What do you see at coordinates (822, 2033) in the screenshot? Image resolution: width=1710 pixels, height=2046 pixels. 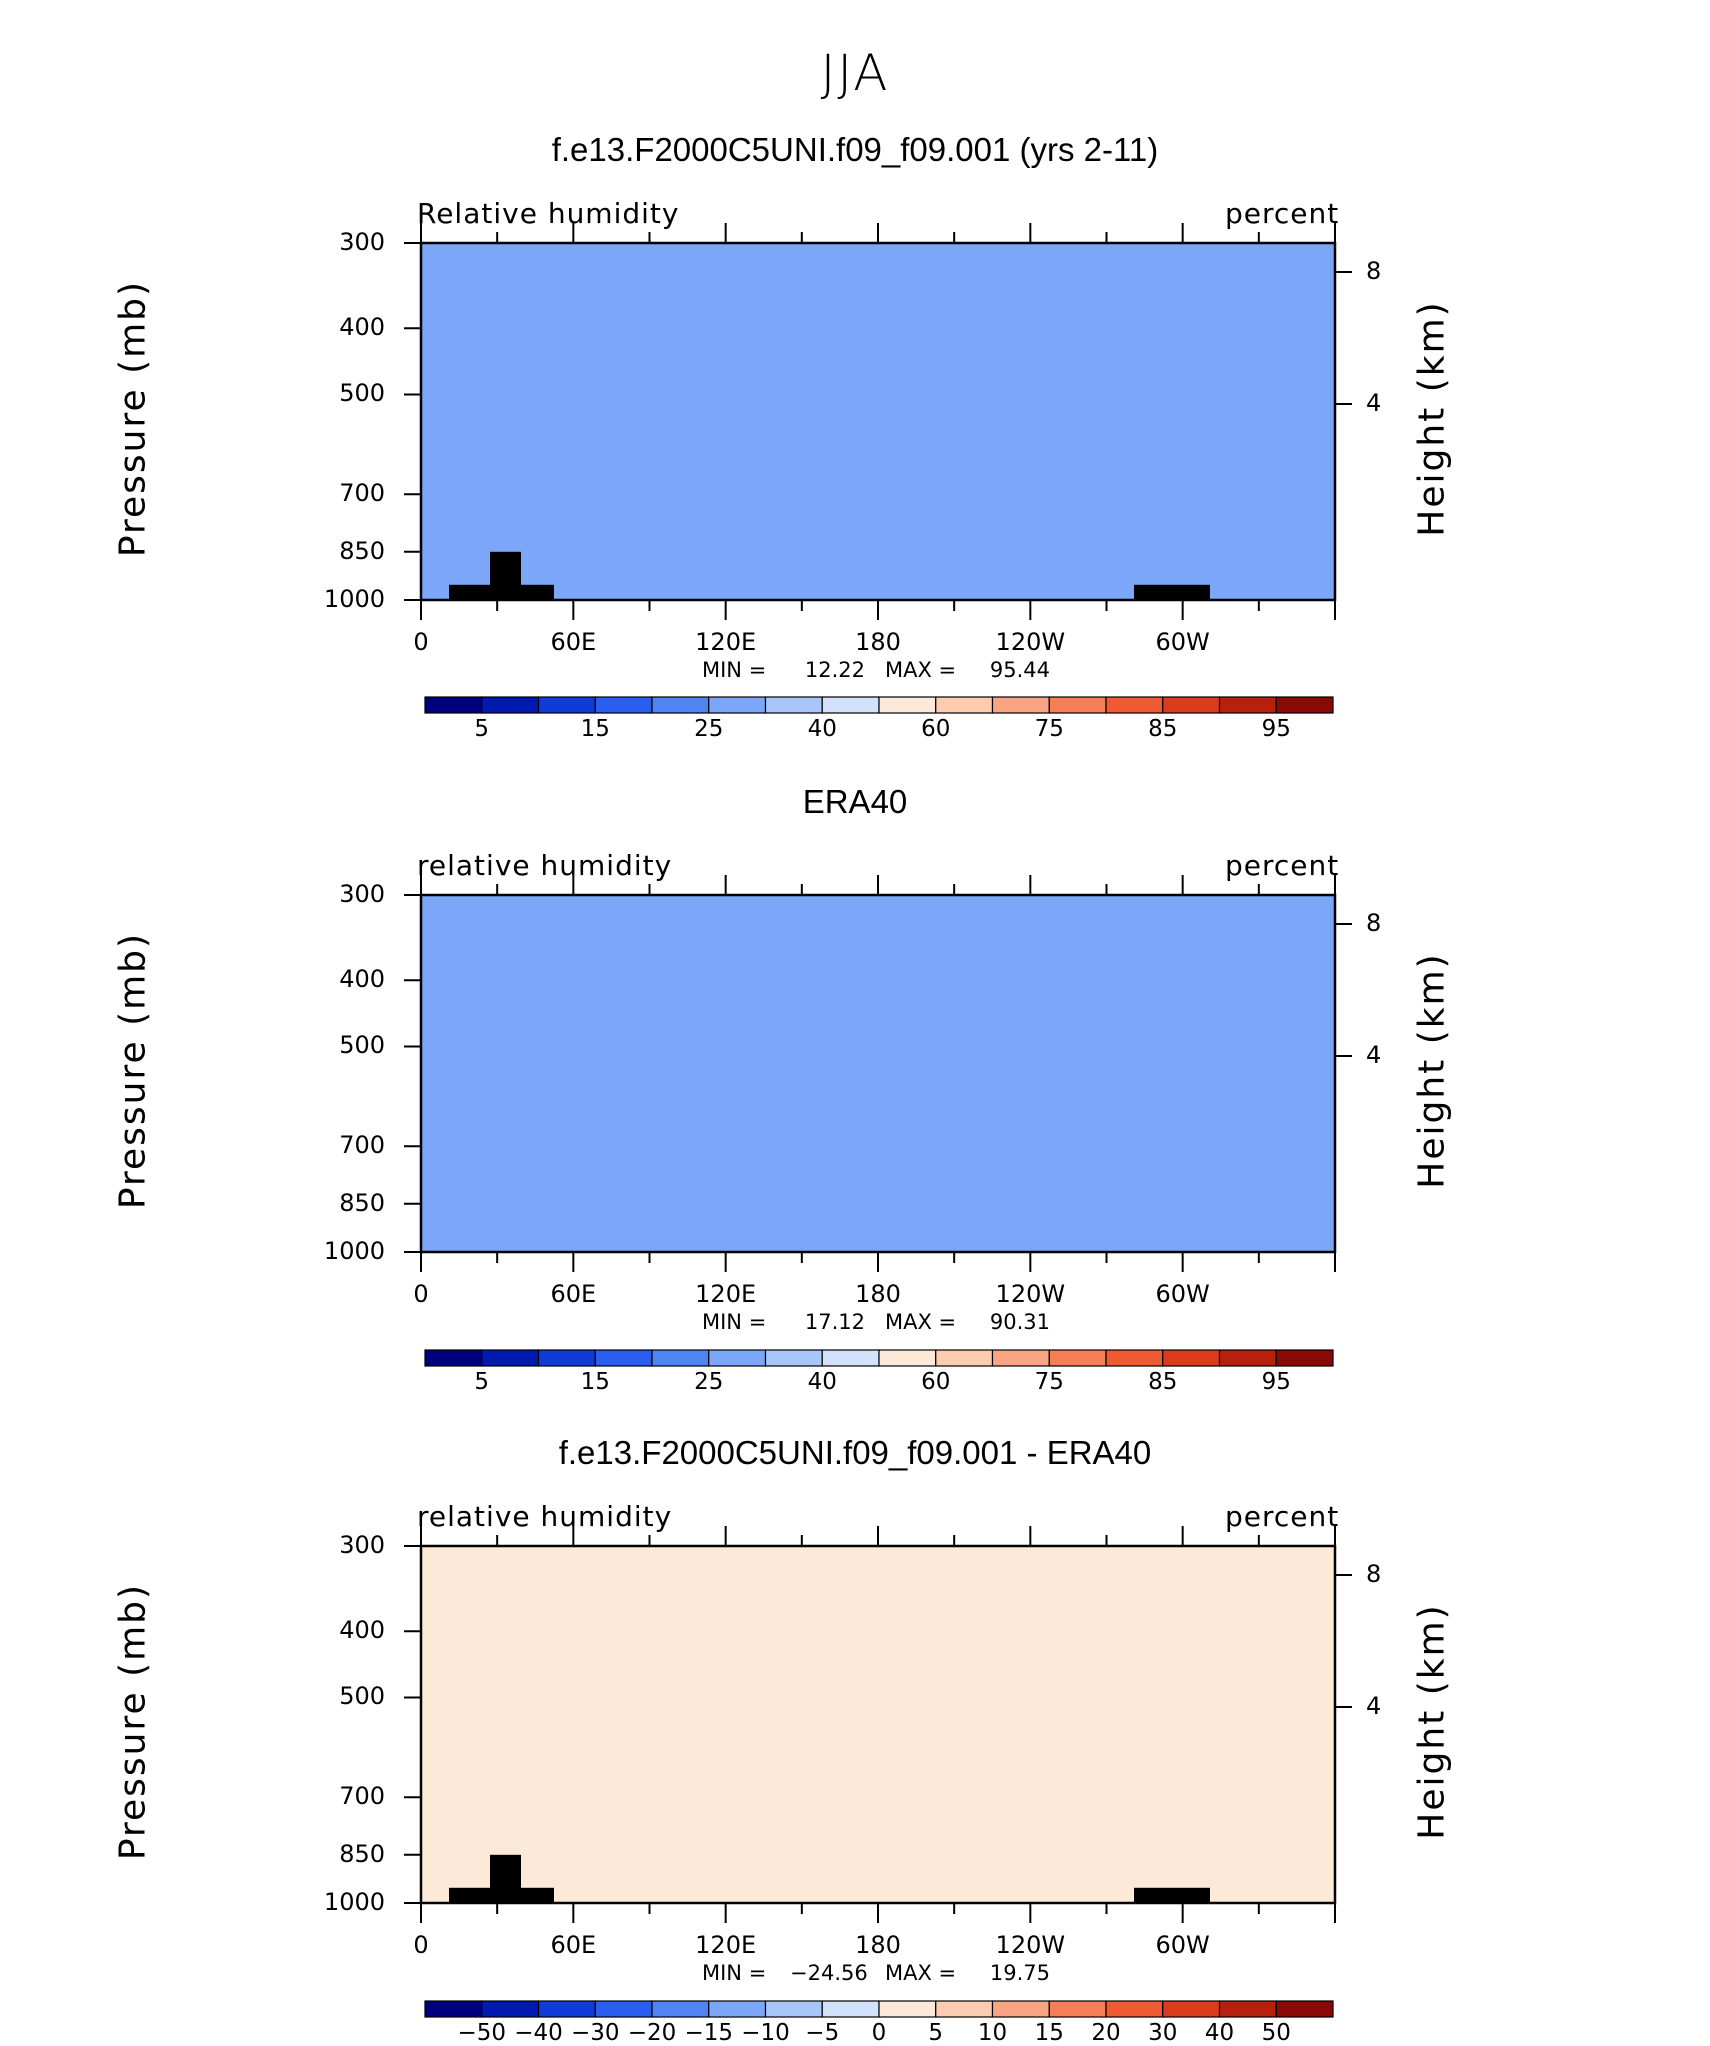 I see `colorbar-label: −5` at bounding box center [822, 2033].